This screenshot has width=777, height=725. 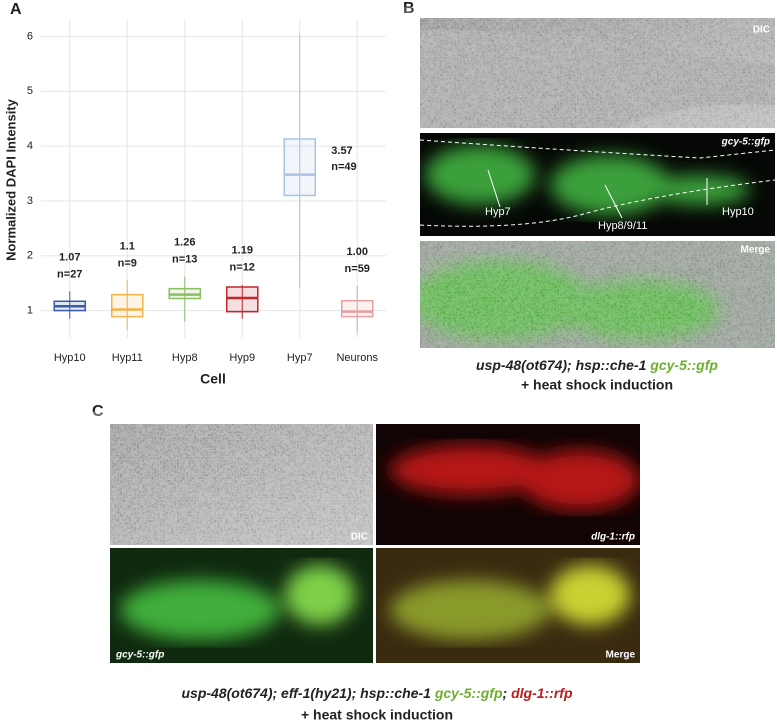 I want to click on panel-label: C, so click(x=98, y=411).